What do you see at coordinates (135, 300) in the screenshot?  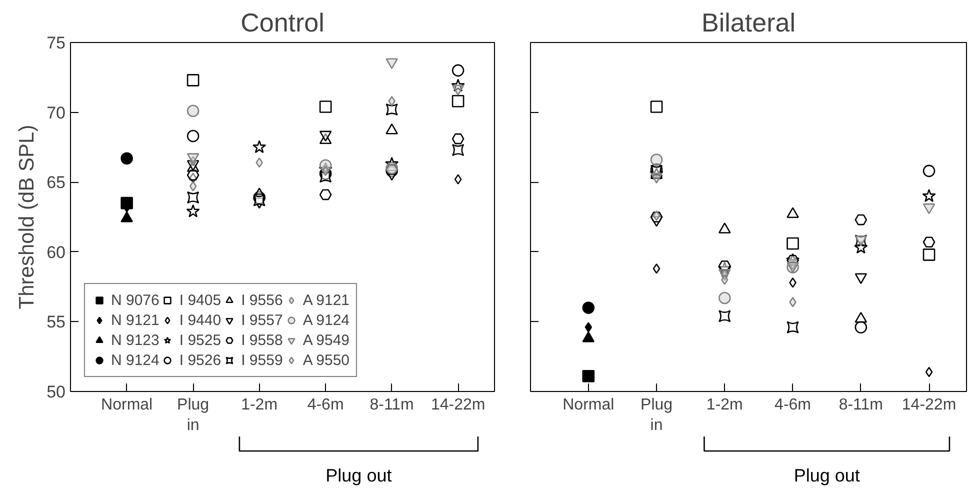 I see `legend-label: N 9076` at bounding box center [135, 300].